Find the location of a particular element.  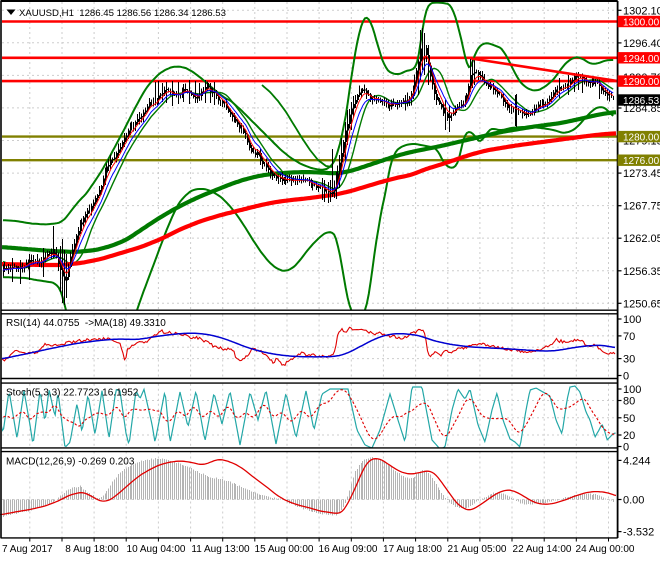

svg-text: 11 Aug 13:00 is located at coordinates (220, 549).